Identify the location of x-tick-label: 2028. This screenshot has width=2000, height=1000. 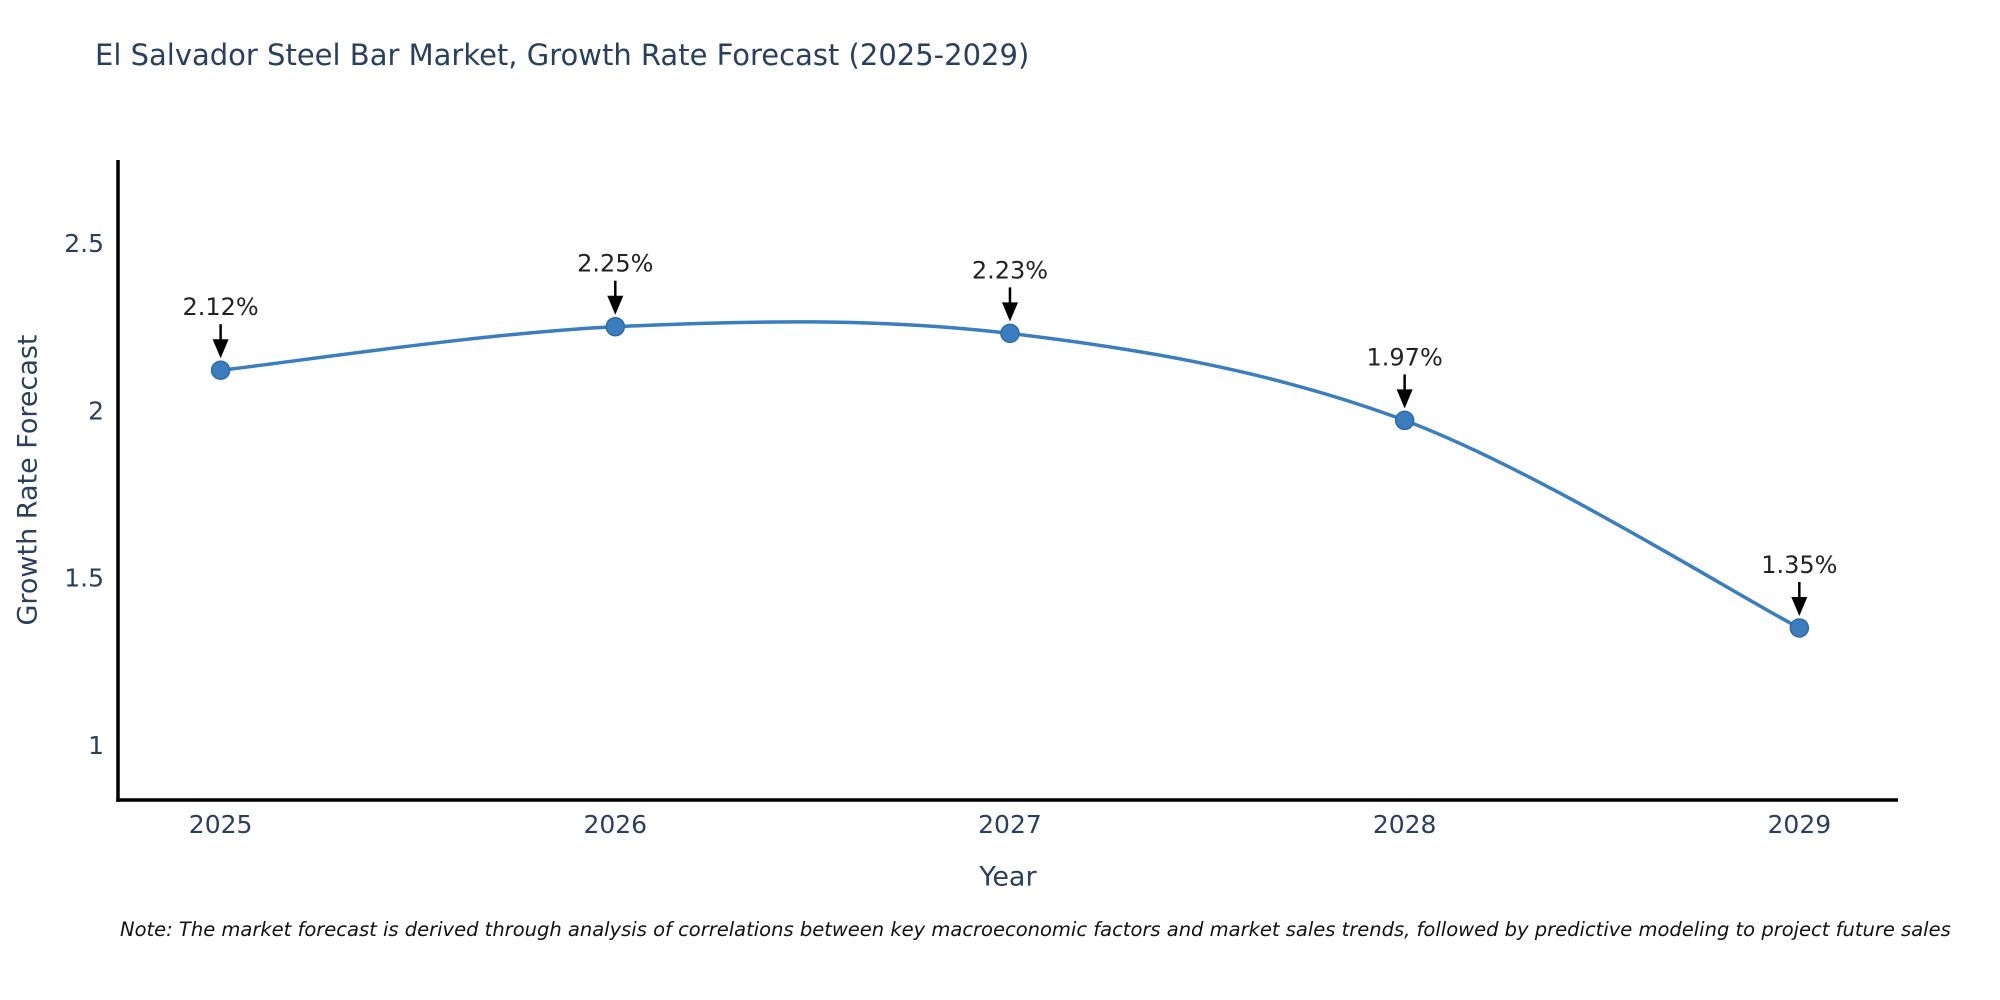
(1405, 824).